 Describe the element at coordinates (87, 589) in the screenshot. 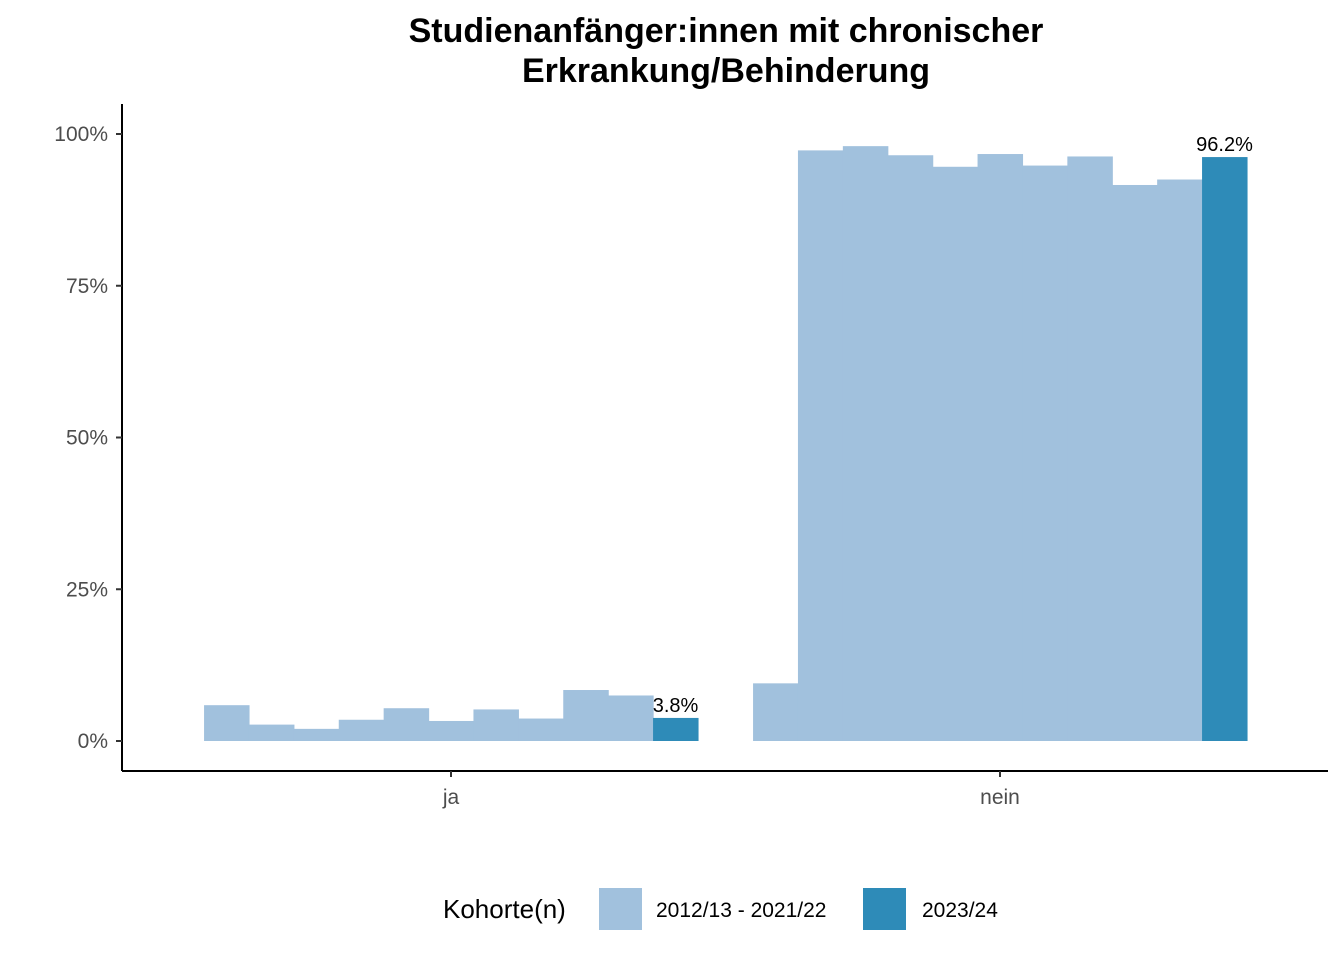

I see `y-tick-label-1: 25%` at that location.